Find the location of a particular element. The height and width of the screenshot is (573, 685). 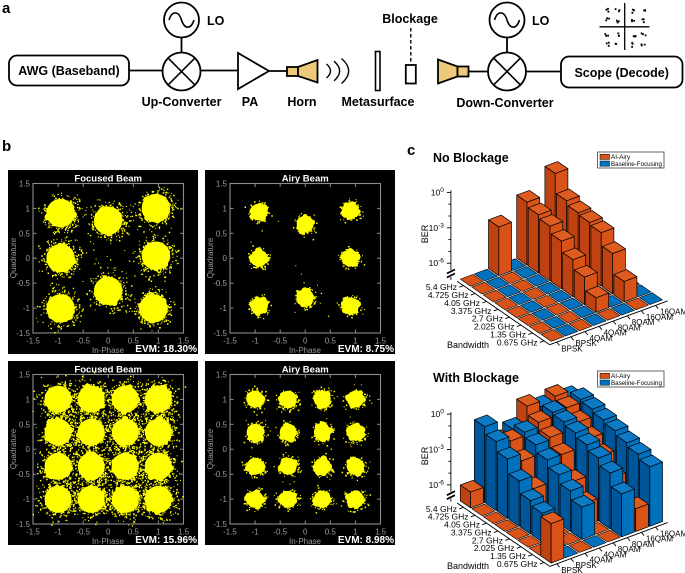

svg-text: EVM: 8.98% is located at coordinates (366, 540).